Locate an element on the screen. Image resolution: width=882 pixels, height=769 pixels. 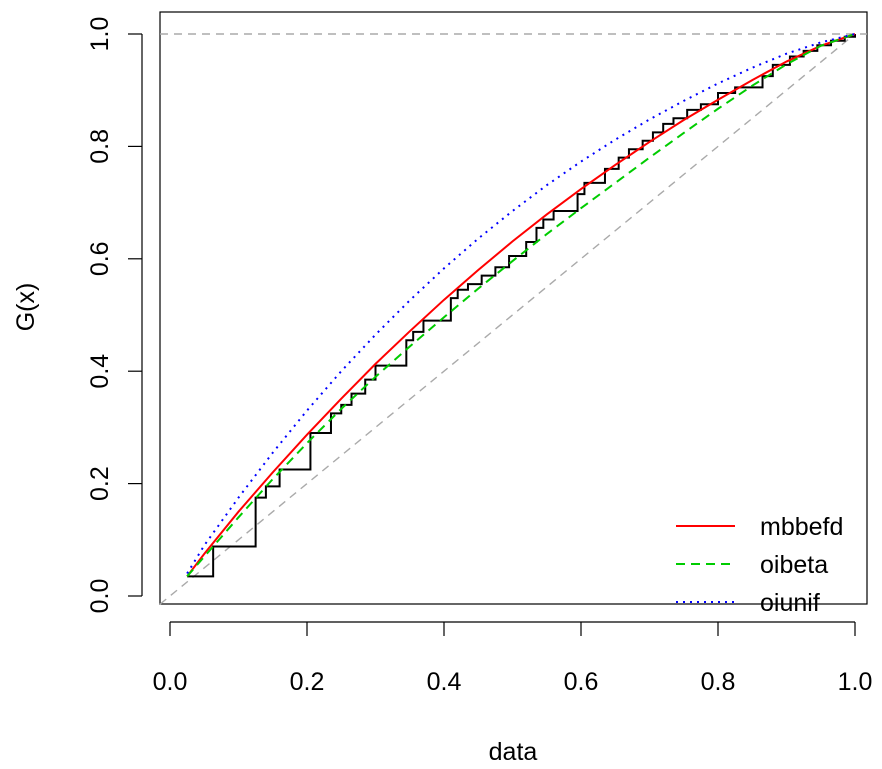
legend-label-oibeta: oibeta is located at coordinates (794, 565).